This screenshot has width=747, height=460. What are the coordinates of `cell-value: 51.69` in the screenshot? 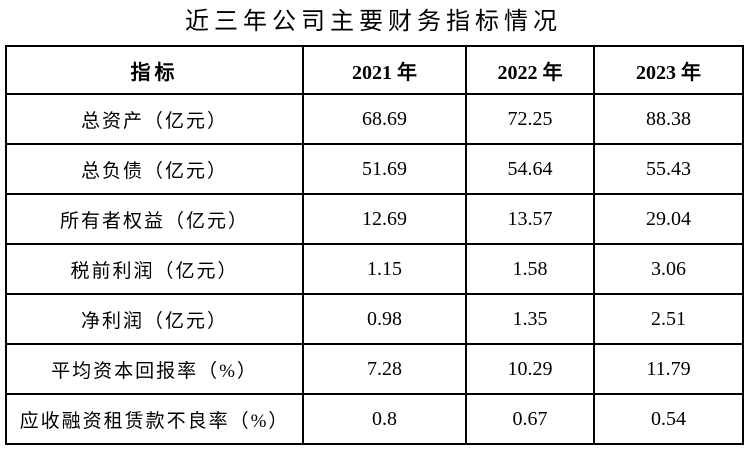 It's located at (384, 169).